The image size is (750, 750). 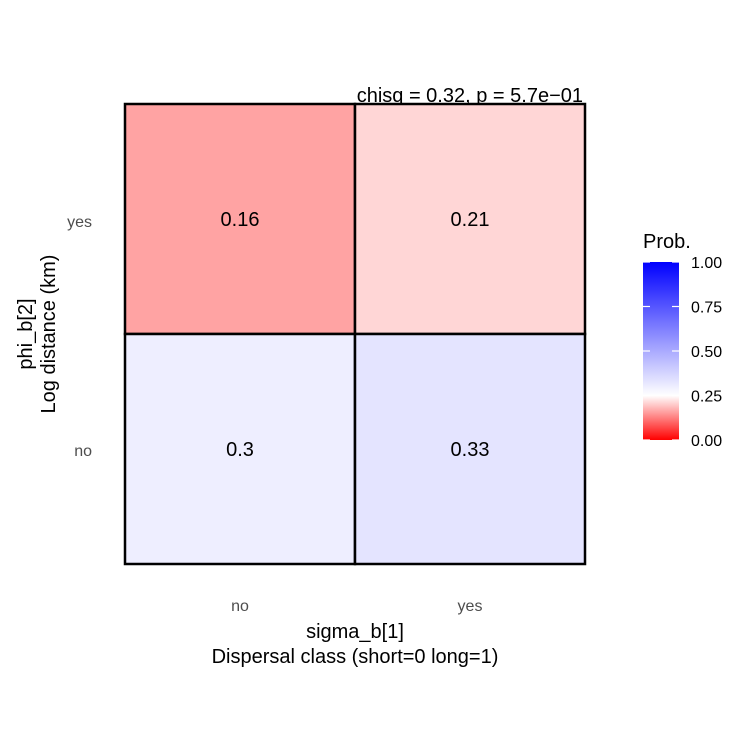 I want to click on color-legend: Prob. 1.00 0.75 0.50 0.25 0.00, so click(x=682, y=340).